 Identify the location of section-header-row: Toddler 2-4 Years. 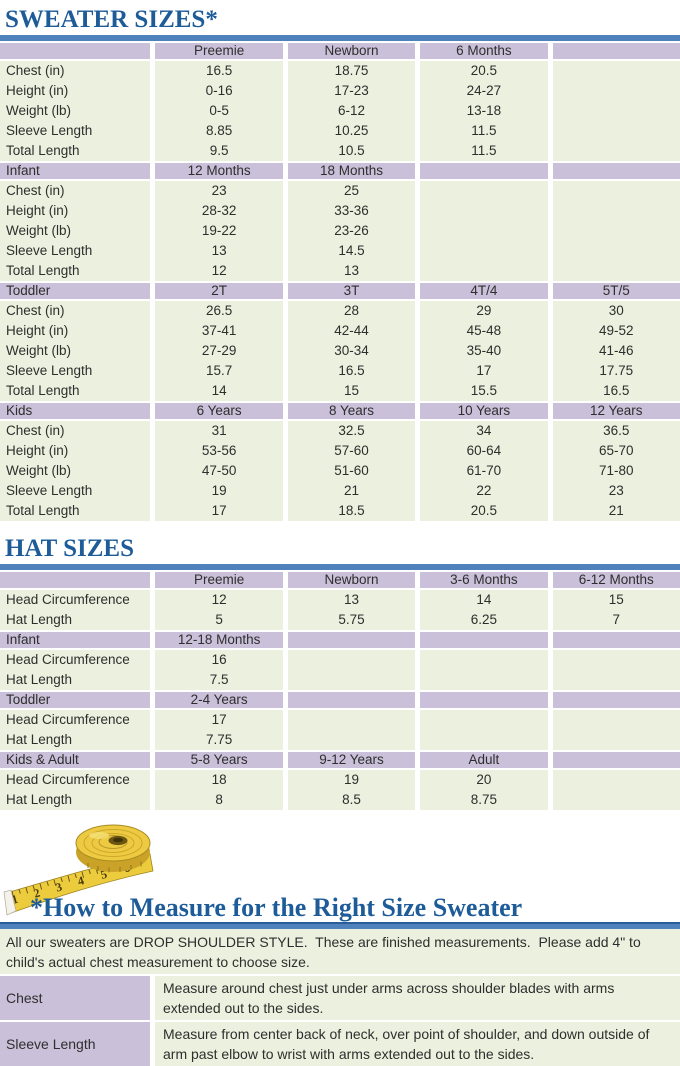
(340, 700).